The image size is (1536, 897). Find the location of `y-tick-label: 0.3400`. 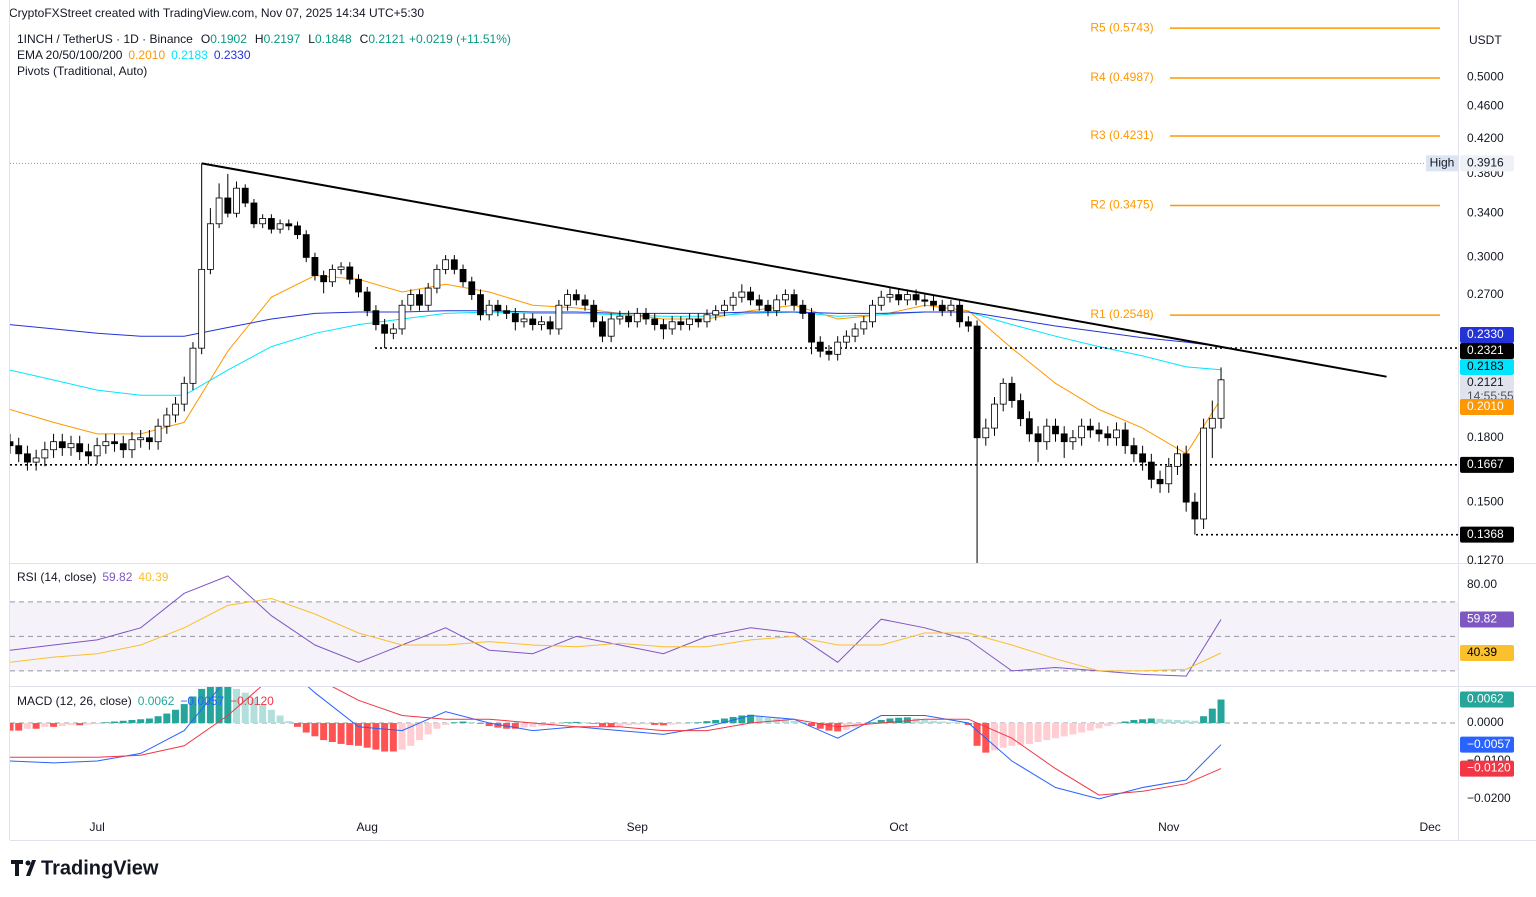

y-tick-label: 0.3400 is located at coordinates (1485, 212).